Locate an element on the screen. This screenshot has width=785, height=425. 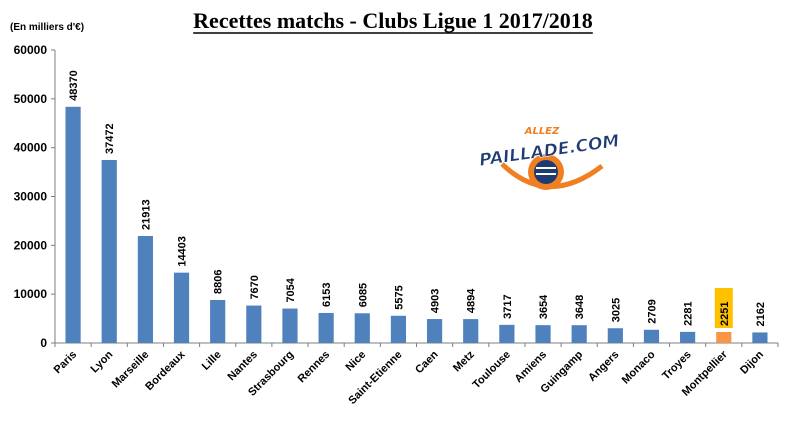
bar-bordeaux is located at coordinates (181, 307).